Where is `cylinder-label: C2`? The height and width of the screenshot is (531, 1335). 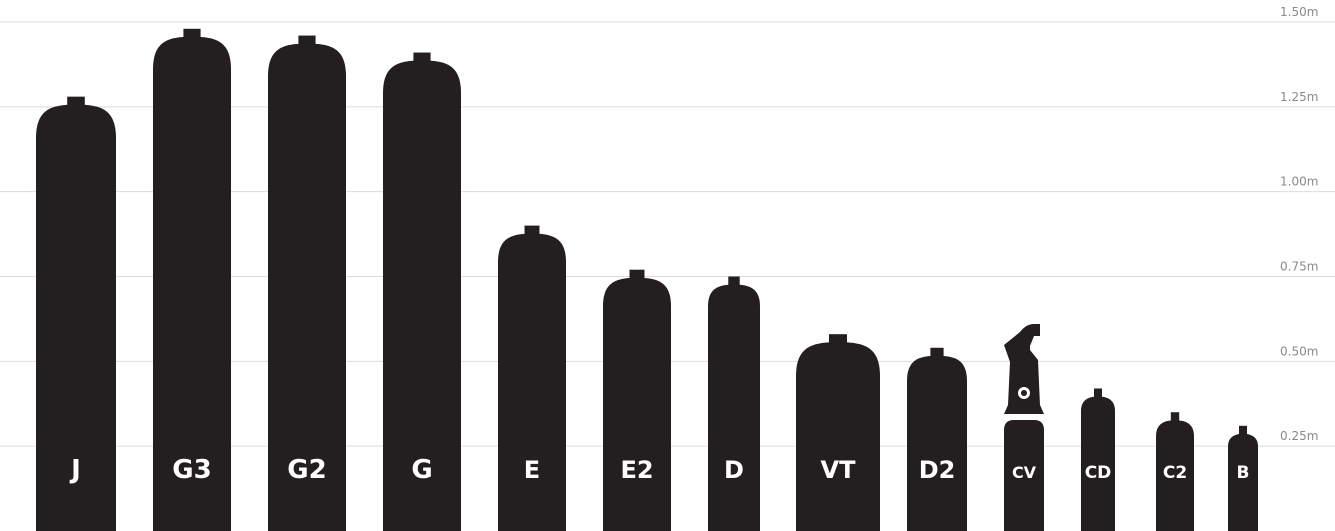 cylinder-label: C2 is located at coordinates (1175, 473).